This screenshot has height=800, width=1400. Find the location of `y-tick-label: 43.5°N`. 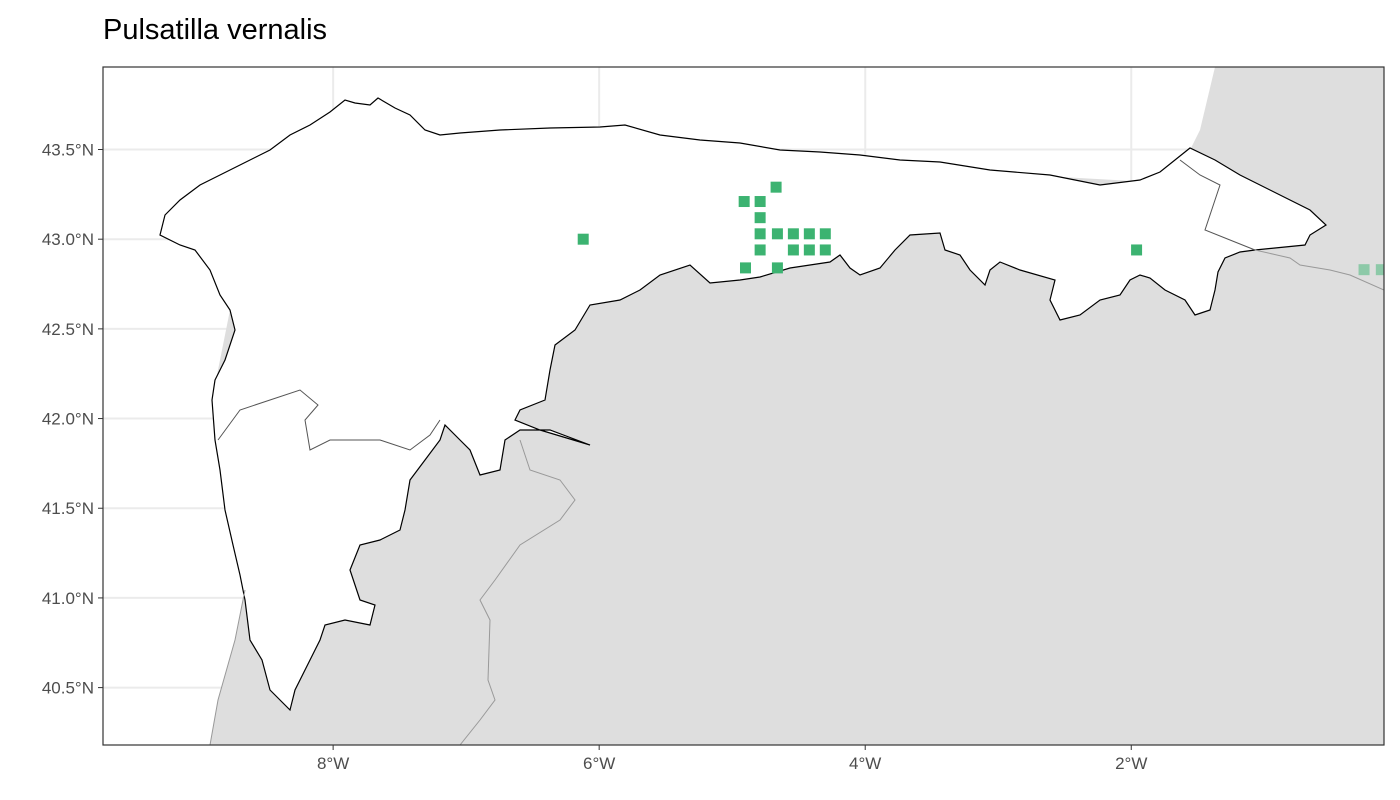

y-tick-label: 43.5°N is located at coordinates (68, 150).